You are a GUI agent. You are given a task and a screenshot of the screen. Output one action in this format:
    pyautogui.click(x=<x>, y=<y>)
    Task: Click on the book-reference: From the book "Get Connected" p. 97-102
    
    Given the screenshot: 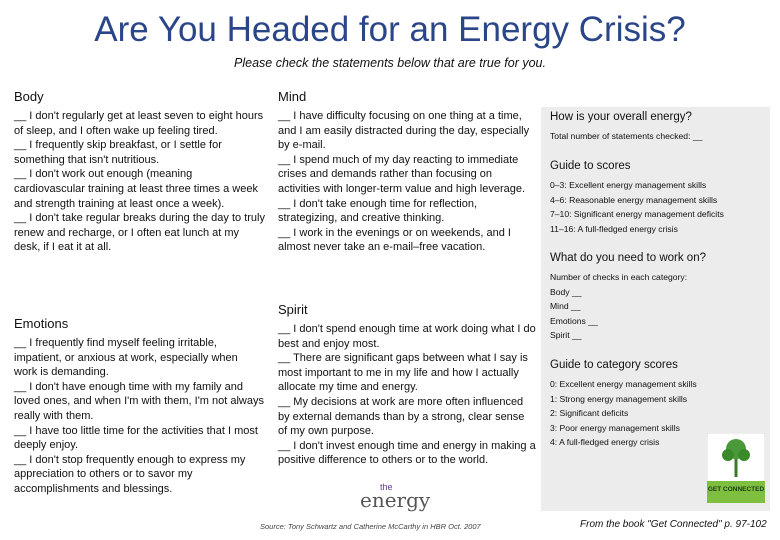 What is the action you would take?
    pyautogui.click(x=673, y=524)
    